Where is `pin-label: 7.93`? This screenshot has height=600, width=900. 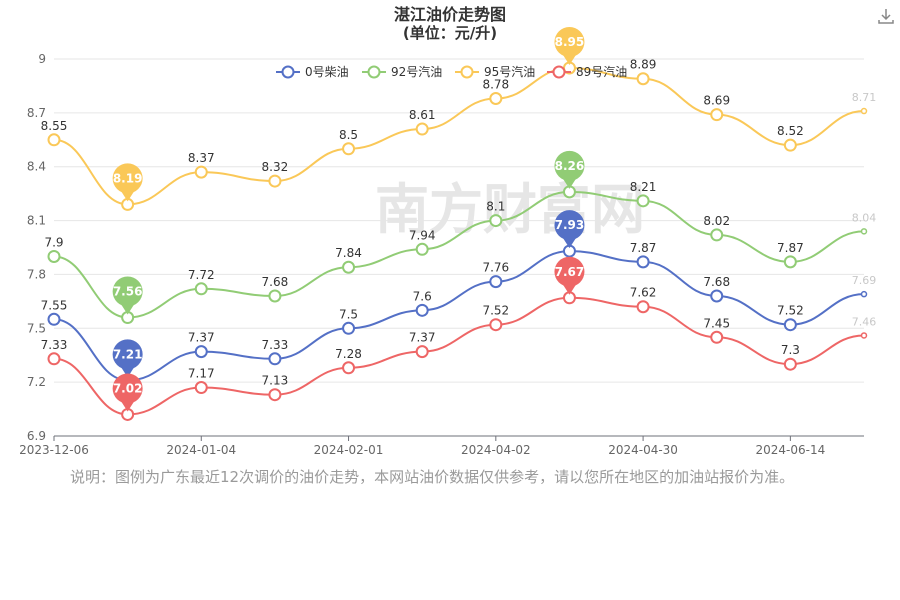
pin-label: 7.93 is located at coordinates (570, 225).